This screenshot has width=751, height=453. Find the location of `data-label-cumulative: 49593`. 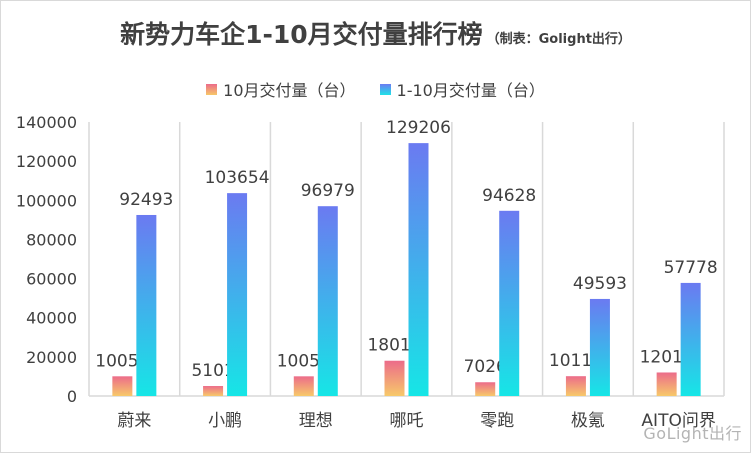

data-label-cumulative: 49593 is located at coordinates (600, 284).